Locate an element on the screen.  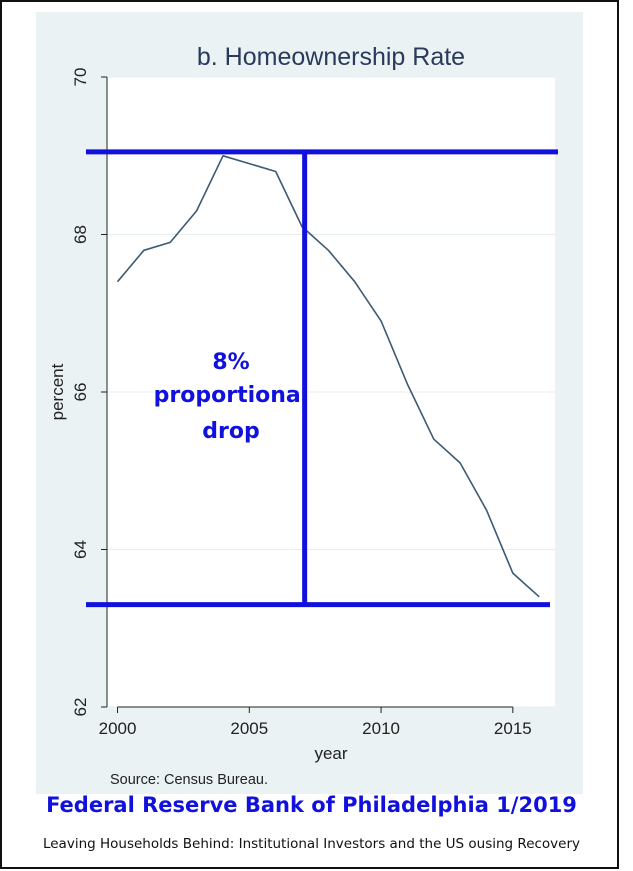
y-tick-label: 64 is located at coordinates (80, 549).